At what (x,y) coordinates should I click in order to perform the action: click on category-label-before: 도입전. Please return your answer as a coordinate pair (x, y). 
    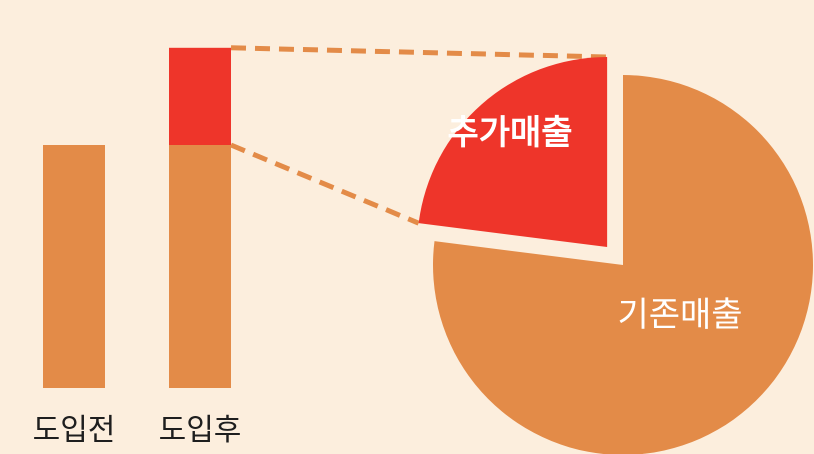
    Looking at the image, I should click on (74, 430).